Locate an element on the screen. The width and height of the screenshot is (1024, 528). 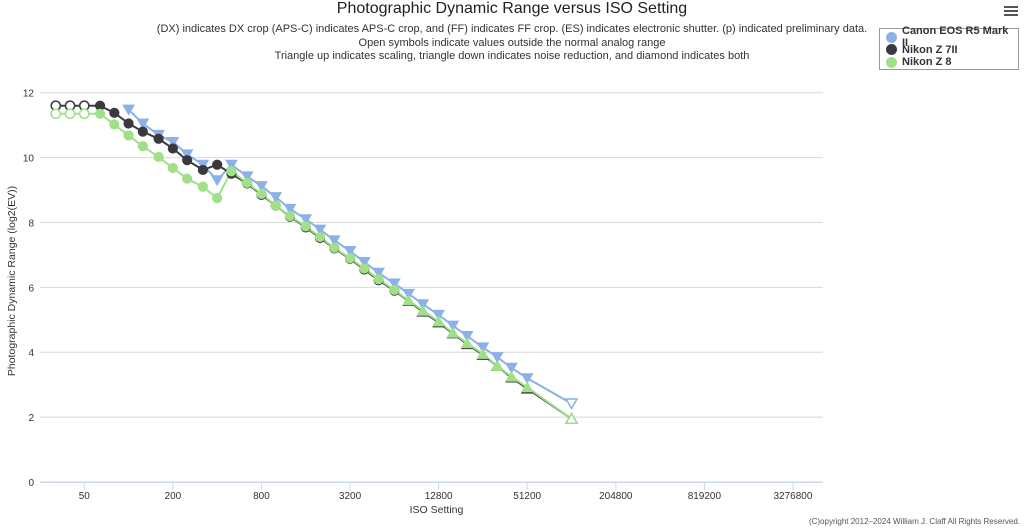
legend-item-nikon-z-7ii: Nikon Z 7II is located at coordinates (949, 50).